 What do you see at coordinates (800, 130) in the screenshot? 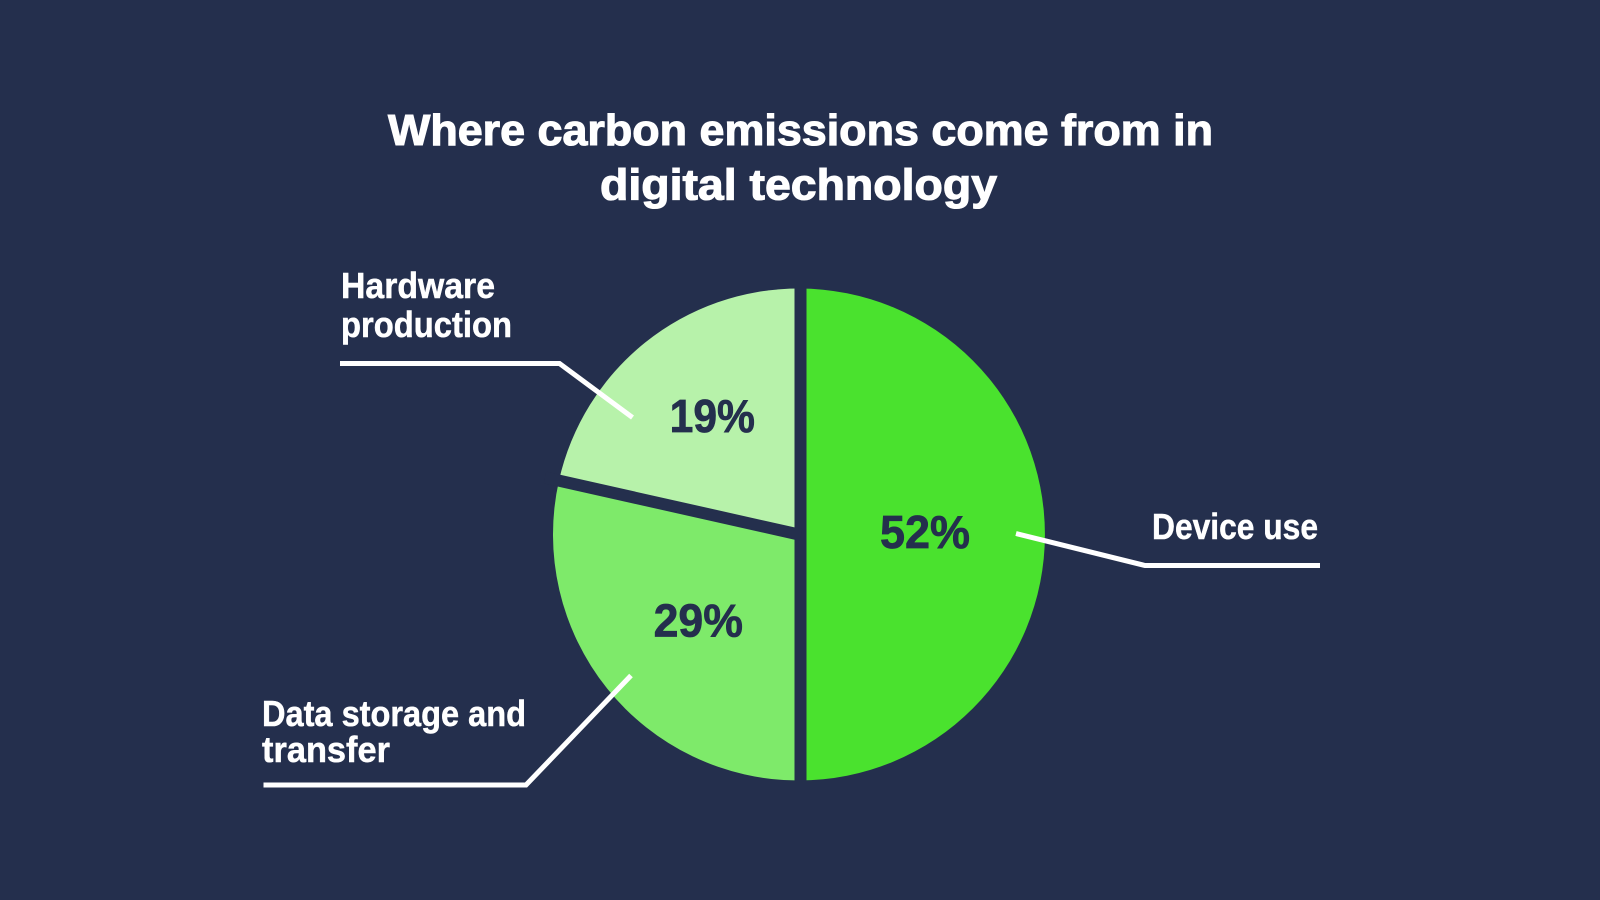
I see `svg-text:Where carbon emissions come fr: Where carbon emissions come from in` at bounding box center [800, 130].